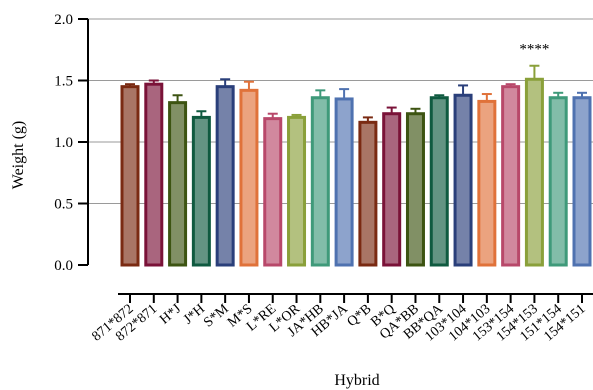 The image size is (593, 390). I want to click on annotations: ****, so click(534, 50).